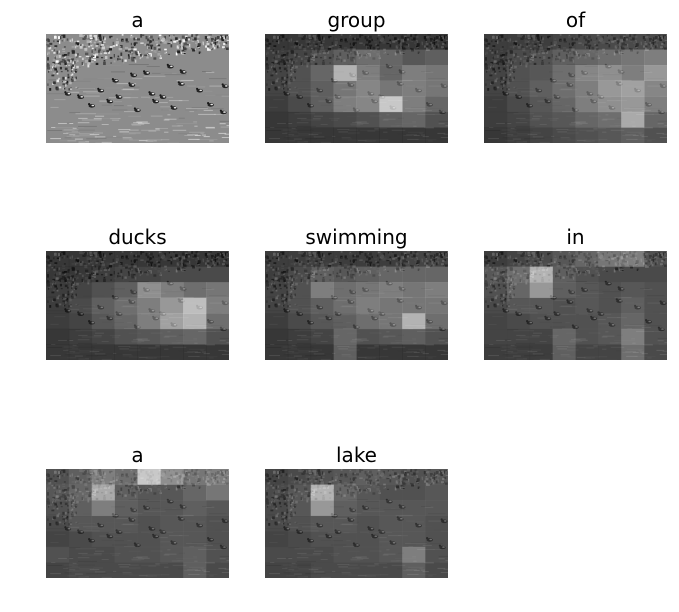  Describe the element at coordinates (575, 20) in the screenshot. I see `panel-title: of` at that location.